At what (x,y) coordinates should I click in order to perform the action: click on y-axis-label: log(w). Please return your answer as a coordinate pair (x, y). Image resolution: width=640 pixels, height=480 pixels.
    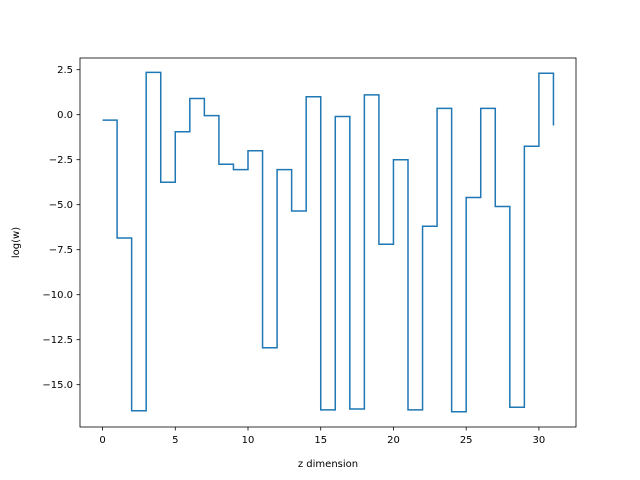
    Looking at the image, I should click on (16, 242).